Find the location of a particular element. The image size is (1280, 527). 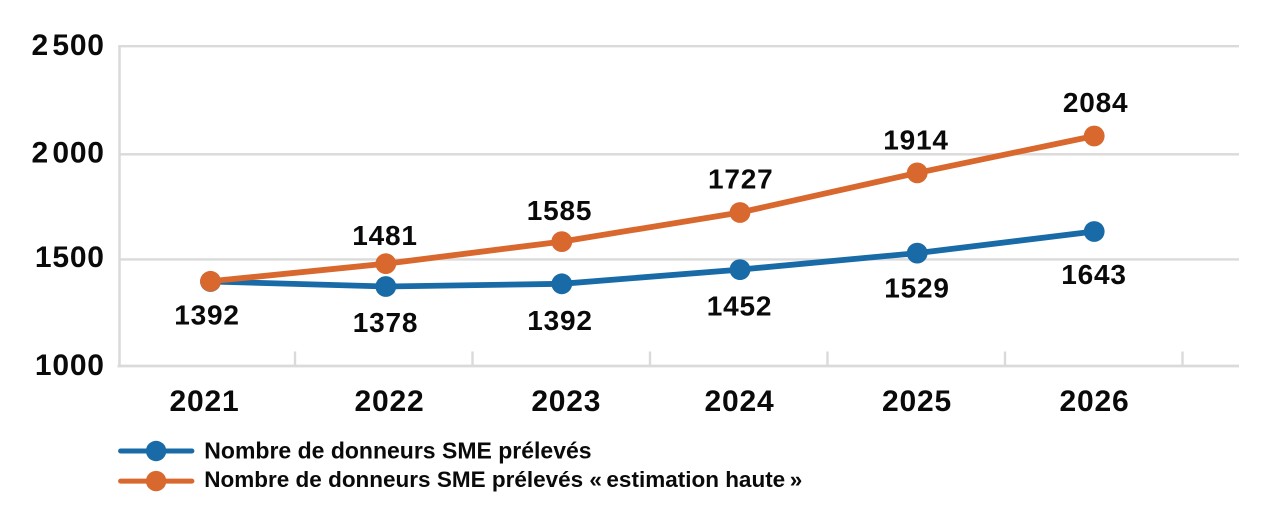

svg-text: 2084 is located at coordinates (1096, 102).